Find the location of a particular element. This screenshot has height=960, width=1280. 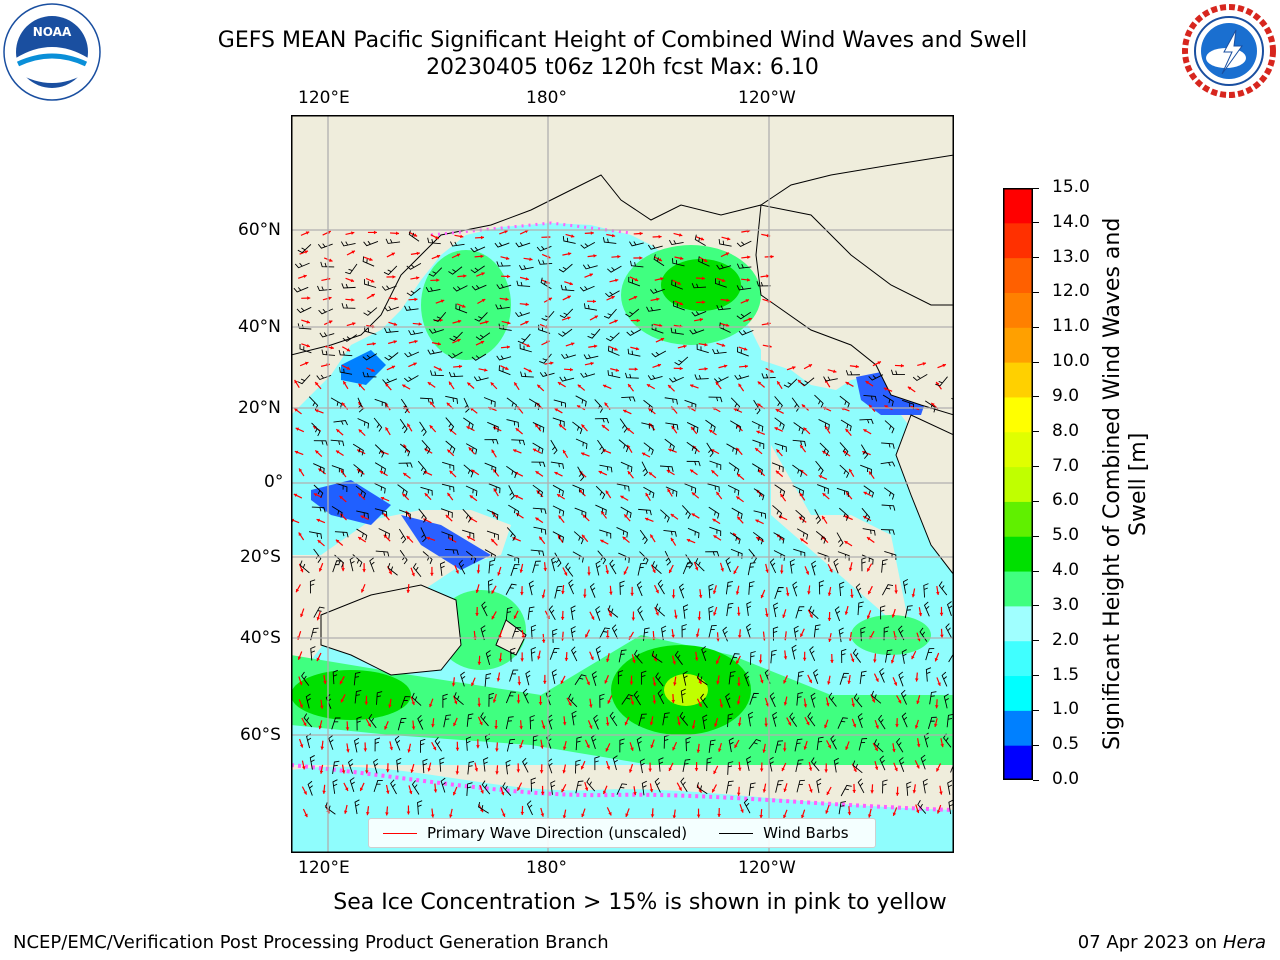

low-wave-japan-sea is located at coordinates (363, 367).